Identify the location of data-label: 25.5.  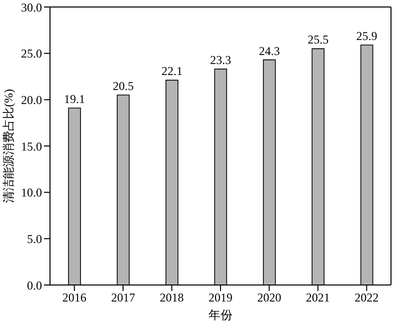
(318, 39).